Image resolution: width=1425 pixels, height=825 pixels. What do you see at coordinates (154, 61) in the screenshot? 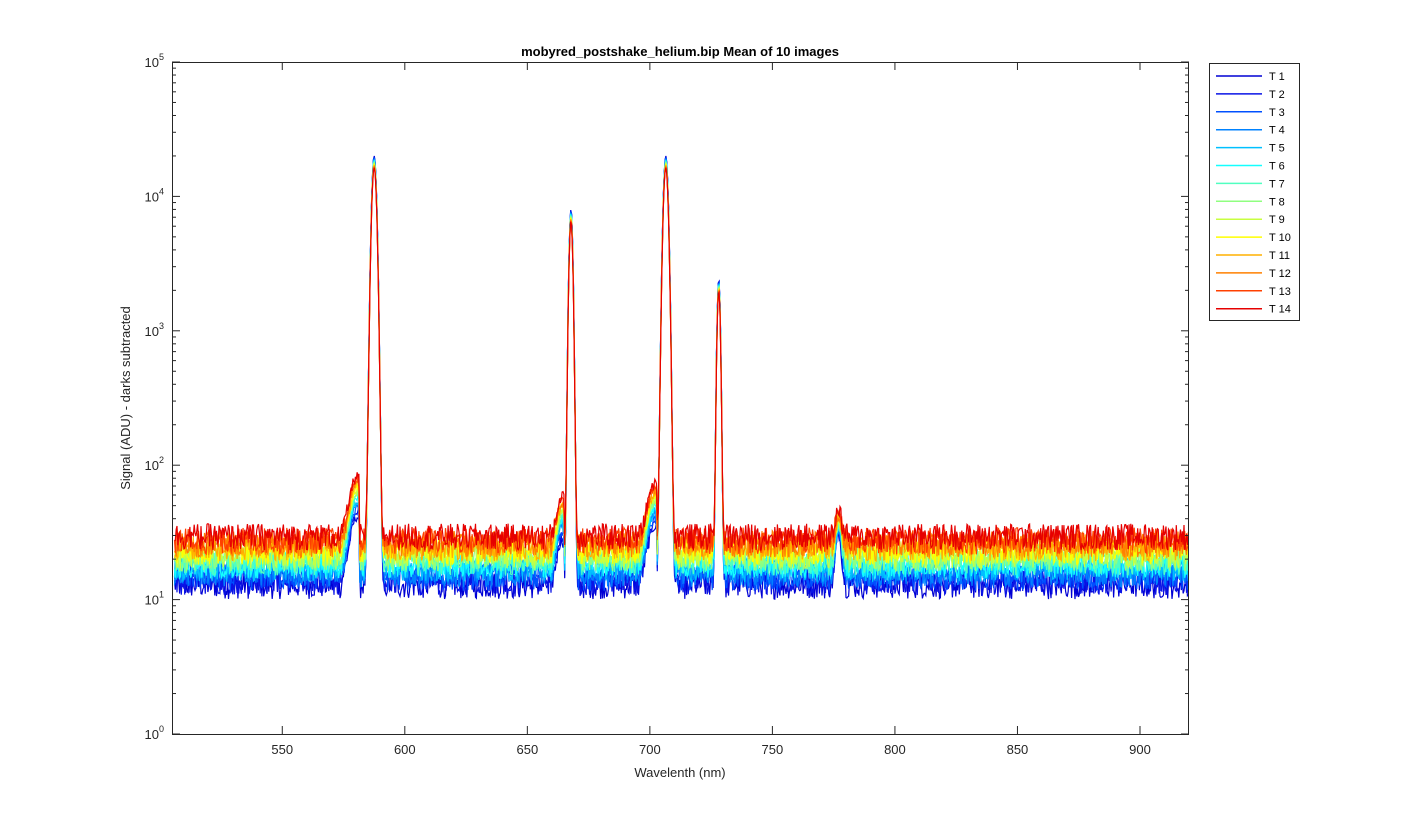
I see `y-tick-label: 10⁵` at bounding box center [154, 61].